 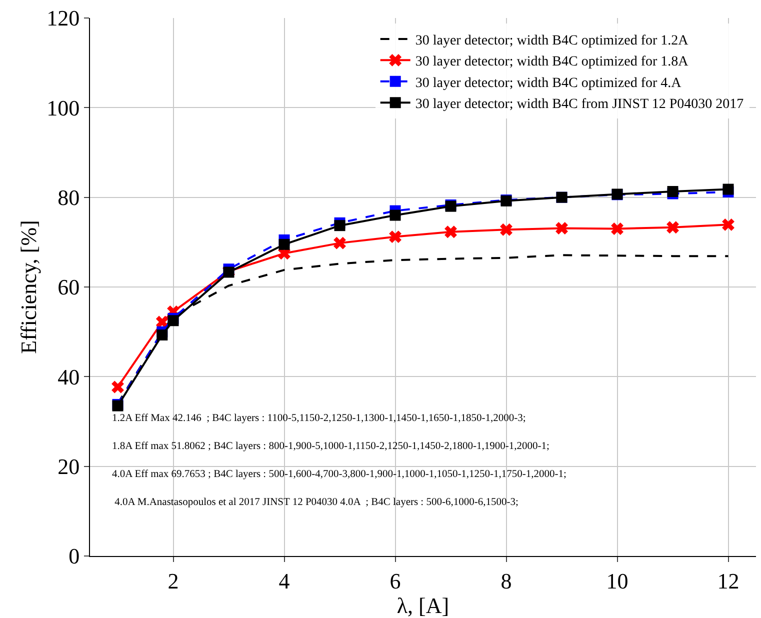 What do you see at coordinates (284, 581) in the screenshot?
I see `x-tick-label: 4` at bounding box center [284, 581].